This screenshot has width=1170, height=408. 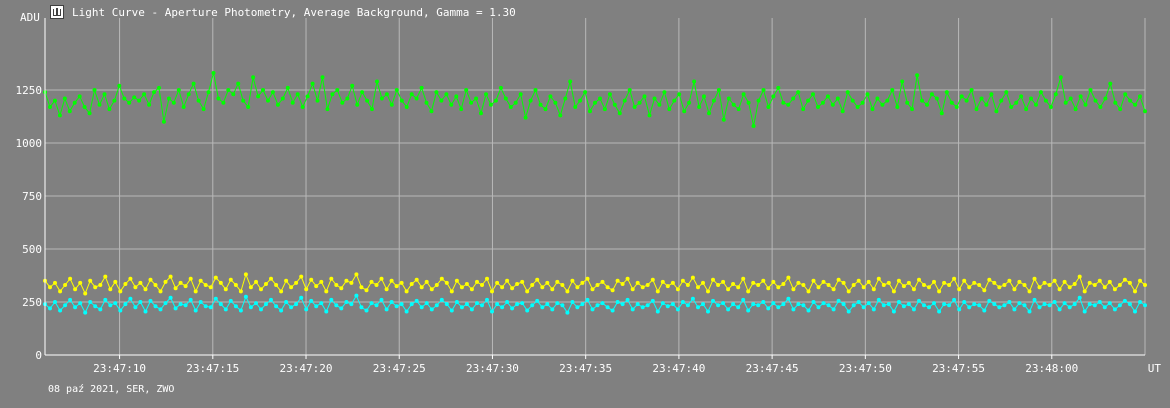 What do you see at coordinates (57, 12) in the screenshot?
I see `photometry-app-icon` at bounding box center [57, 12].